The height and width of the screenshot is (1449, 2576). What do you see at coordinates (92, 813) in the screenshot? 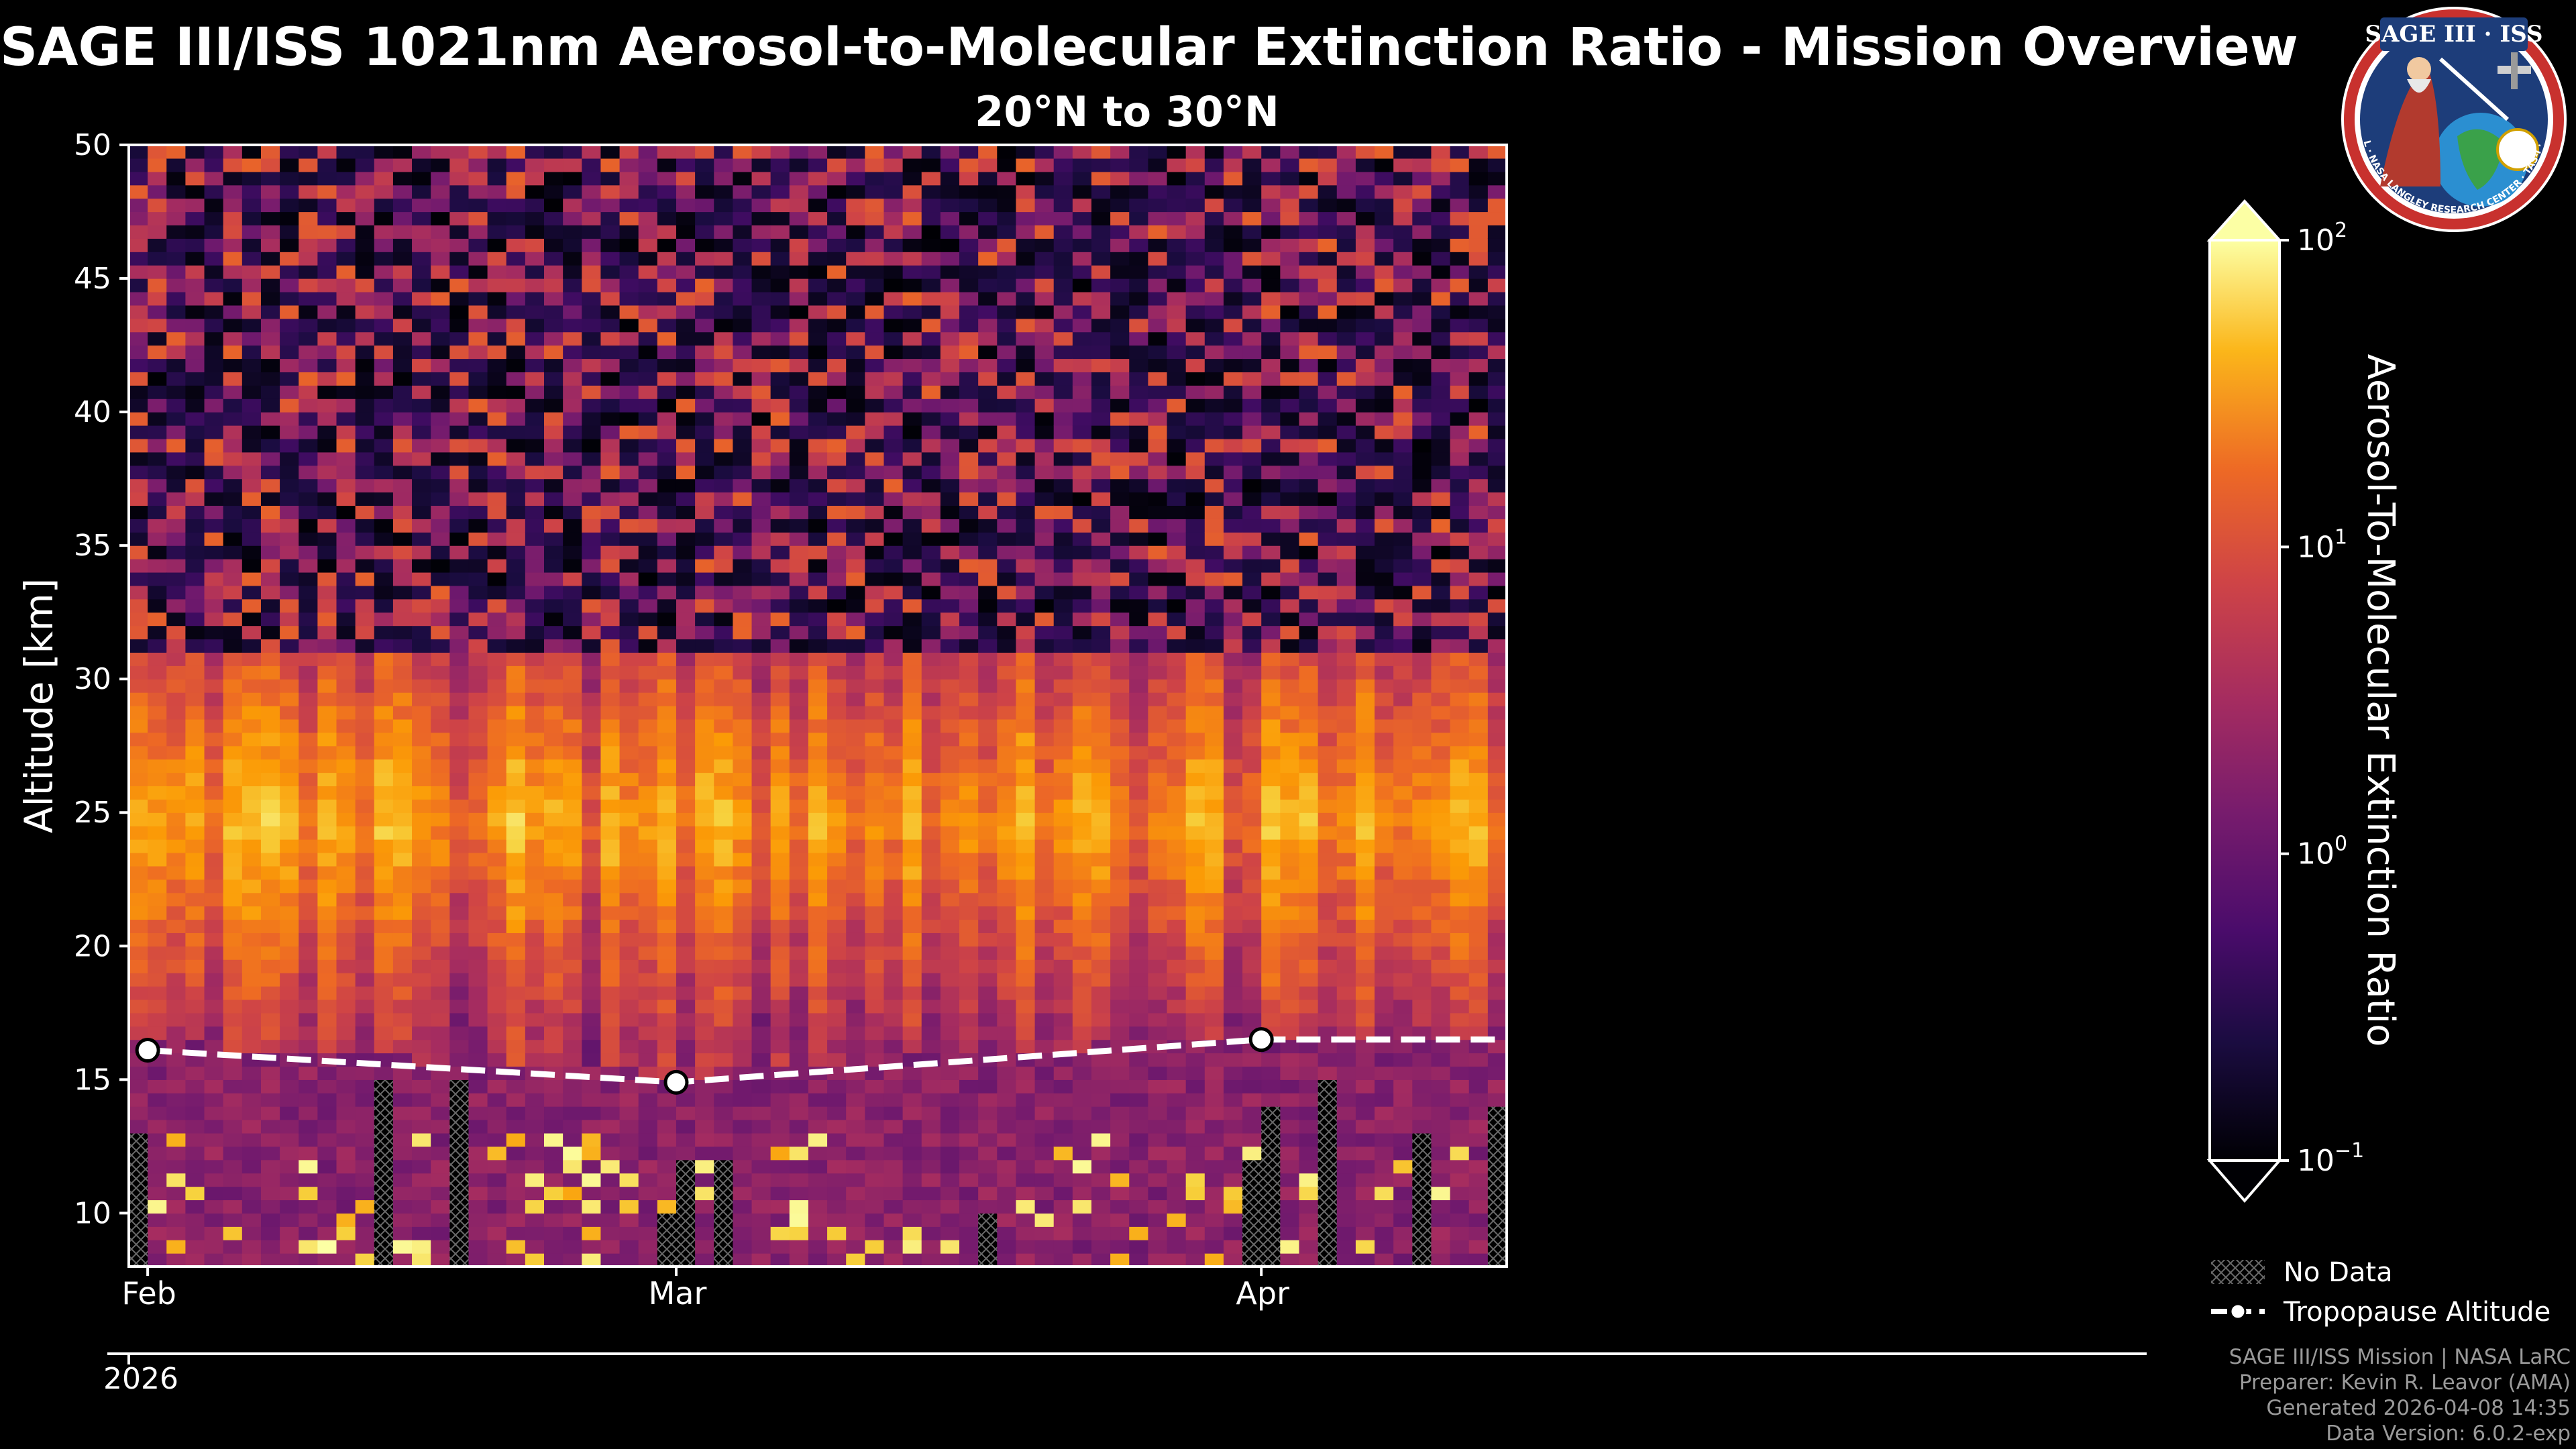
I see `y-tick-label-25: 25` at bounding box center [92, 813].